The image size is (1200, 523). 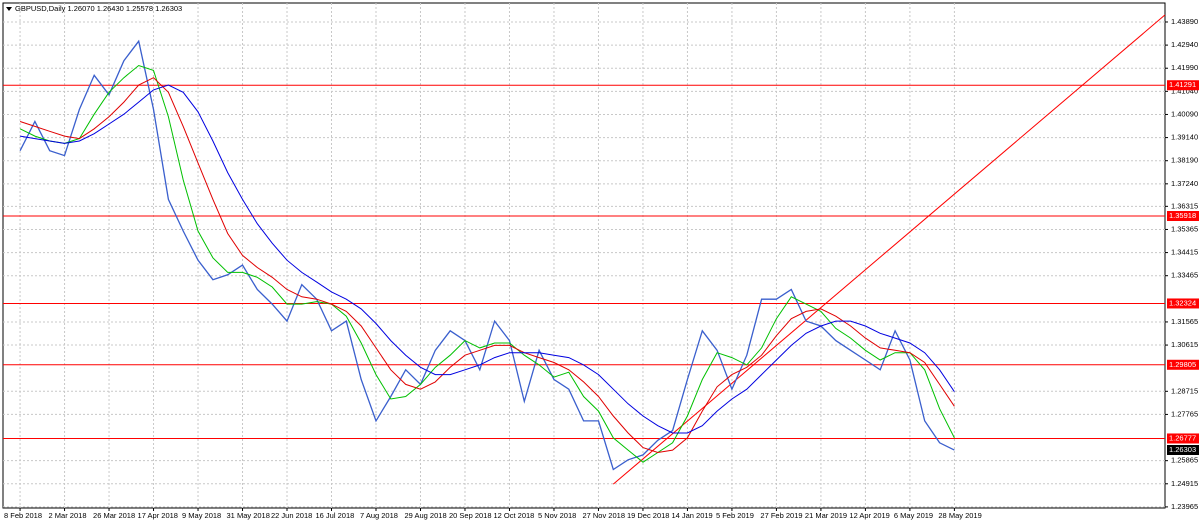 What do you see at coordinates (248, 515) in the screenshot?
I see `x-tick-label: 31 May 2018` at bounding box center [248, 515].